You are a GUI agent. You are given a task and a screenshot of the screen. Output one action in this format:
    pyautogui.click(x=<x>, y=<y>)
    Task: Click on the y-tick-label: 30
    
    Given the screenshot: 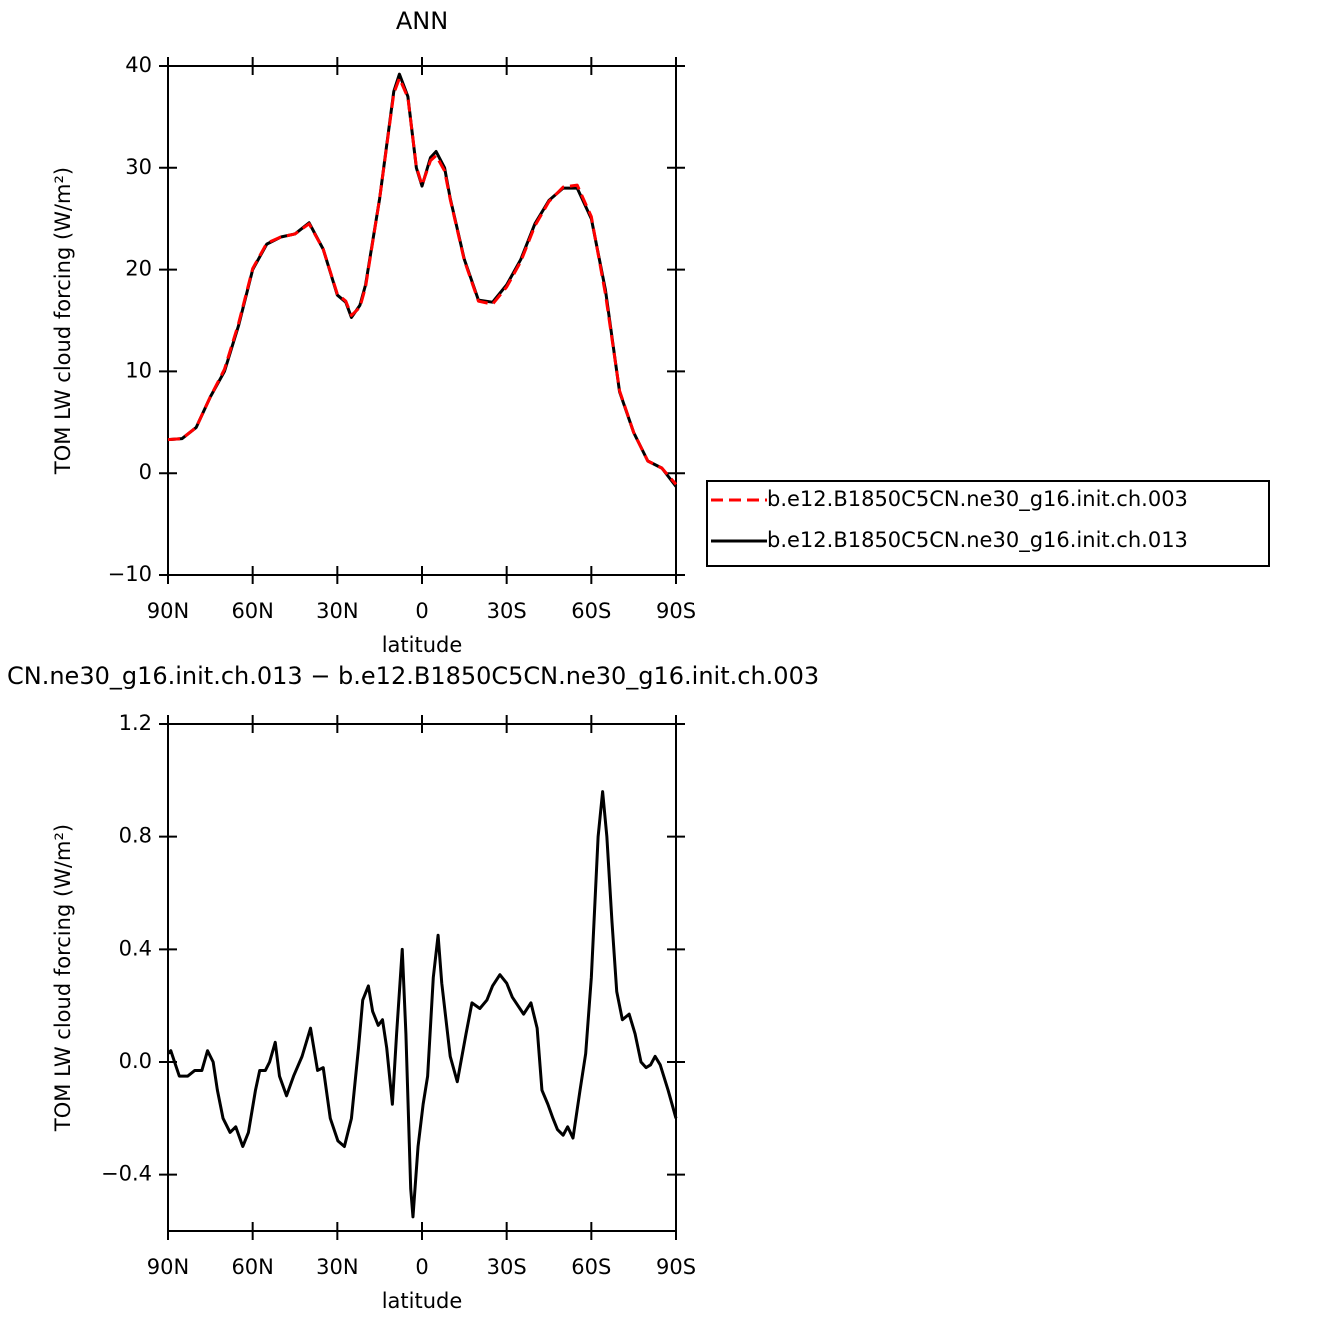 What is the action you would take?
    pyautogui.click(x=138, y=167)
    